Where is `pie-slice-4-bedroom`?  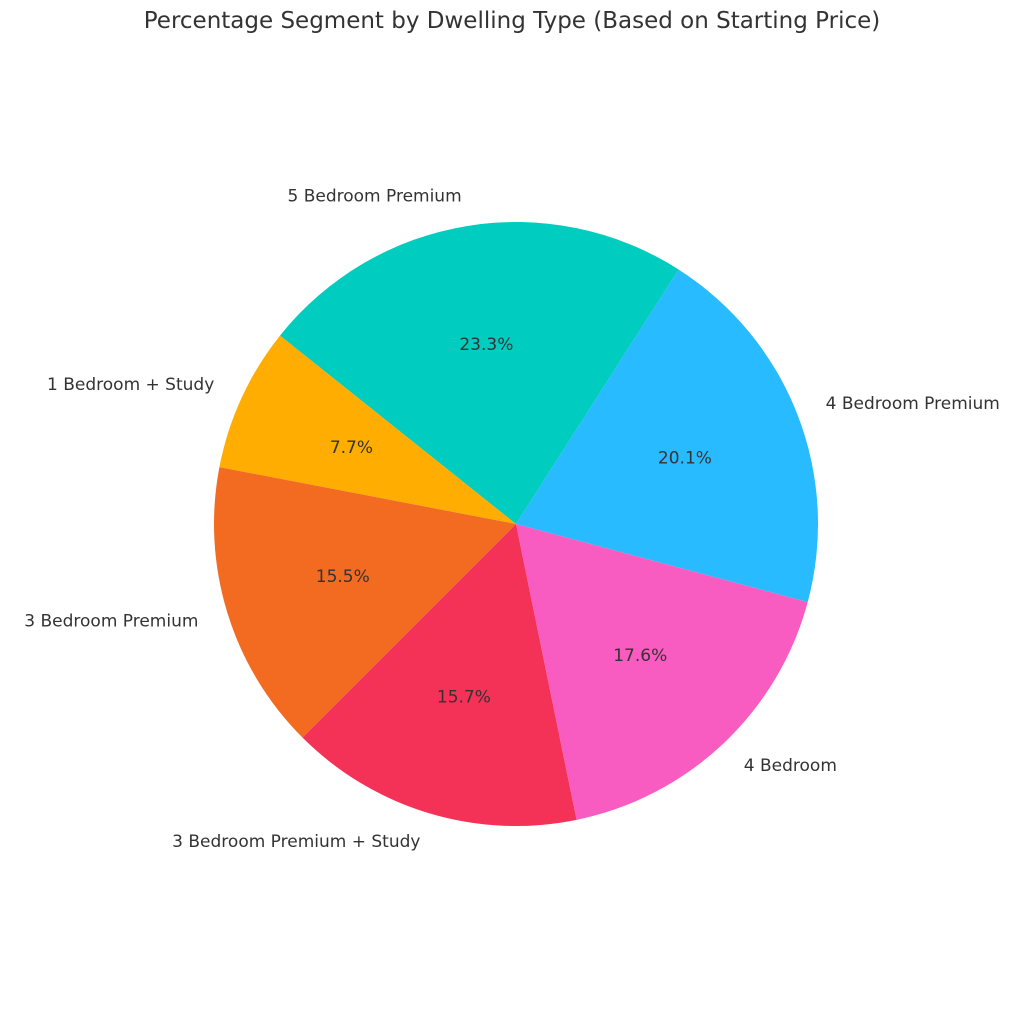
pie-slice-4-bedroom is located at coordinates (662, 672).